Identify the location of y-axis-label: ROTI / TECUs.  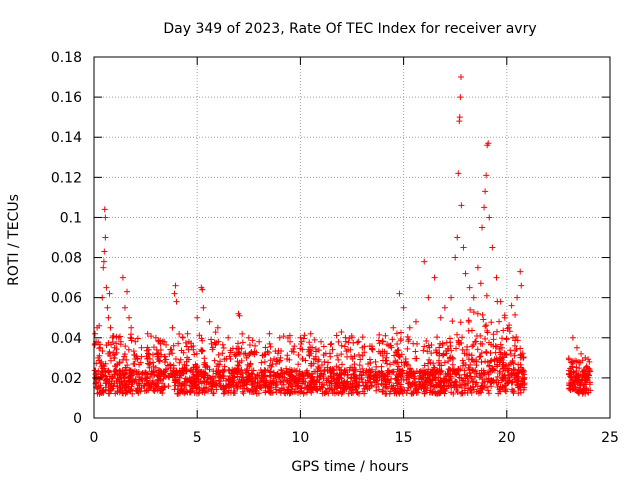
(14, 240).